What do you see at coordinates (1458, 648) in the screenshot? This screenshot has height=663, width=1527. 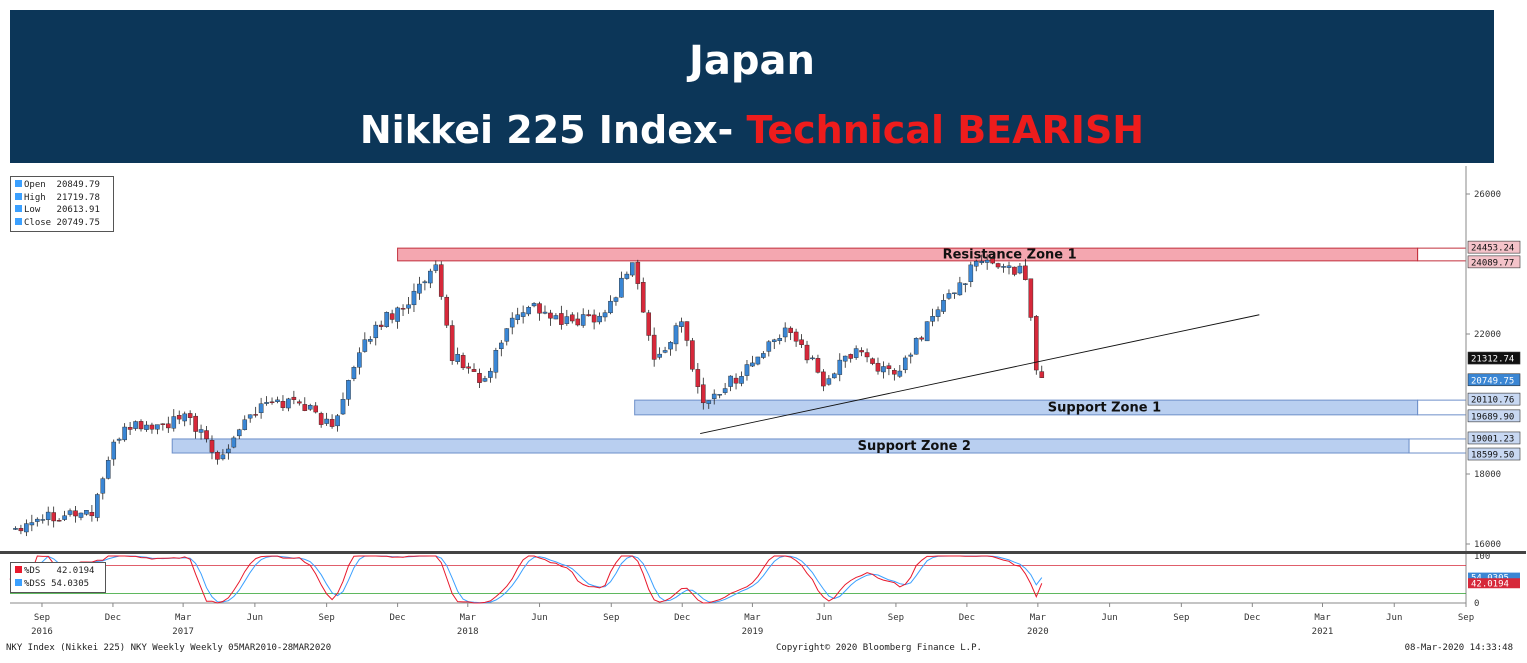 I see `footer-timestamp: 08-Mar-2020 14:33:48` at bounding box center [1458, 648].